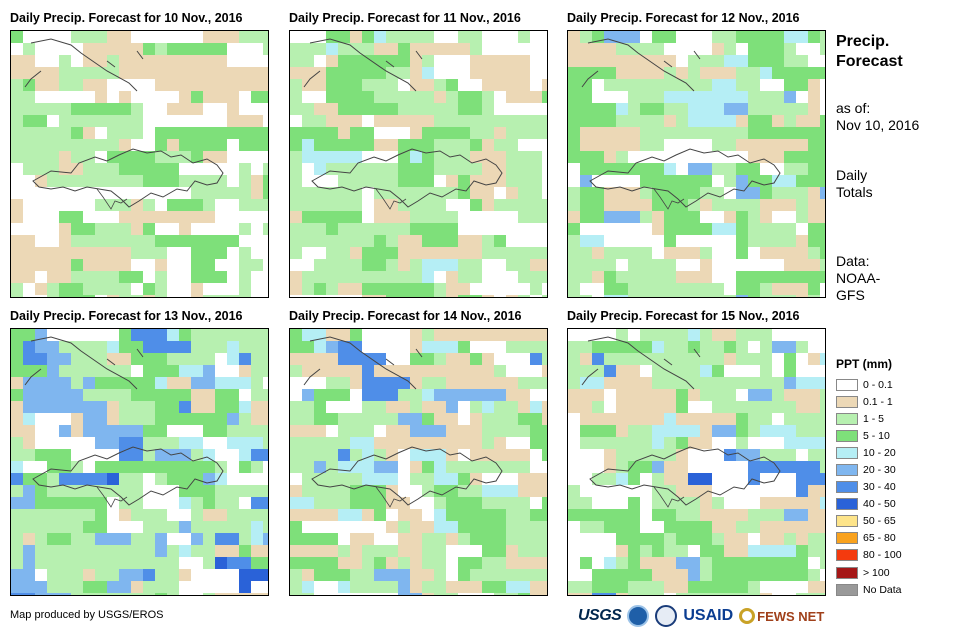 Image resolution: width=970 pixels, height=635 pixels. I want to click on forecast-heading-line2: Forecast, so click(869, 61).